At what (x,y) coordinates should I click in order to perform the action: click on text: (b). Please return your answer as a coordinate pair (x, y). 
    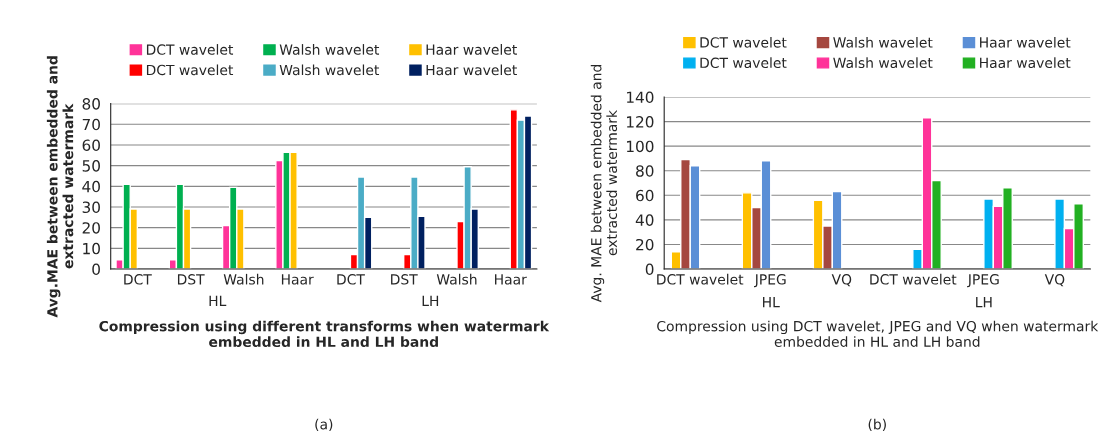
    Looking at the image, I should click on (877, 425).